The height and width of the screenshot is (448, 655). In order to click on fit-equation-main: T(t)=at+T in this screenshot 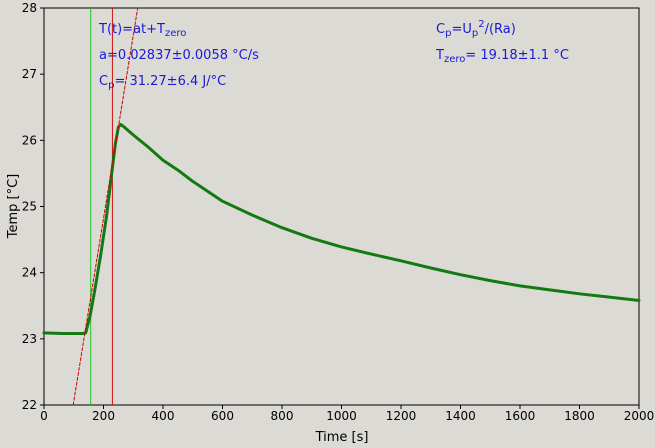, I will do `click(131, 29)`.